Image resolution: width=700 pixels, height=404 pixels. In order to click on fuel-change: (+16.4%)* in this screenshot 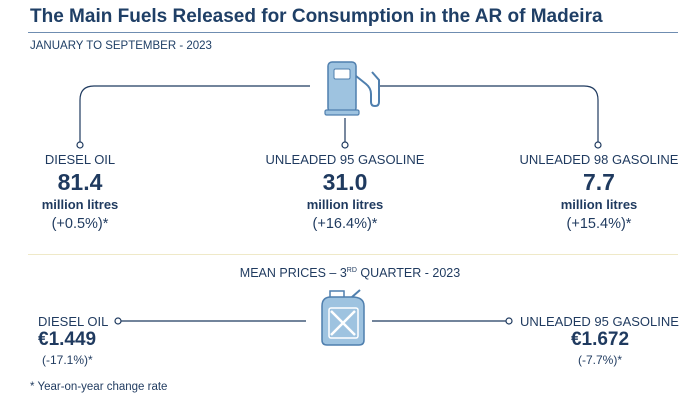, I will do `click(345, 224)`.